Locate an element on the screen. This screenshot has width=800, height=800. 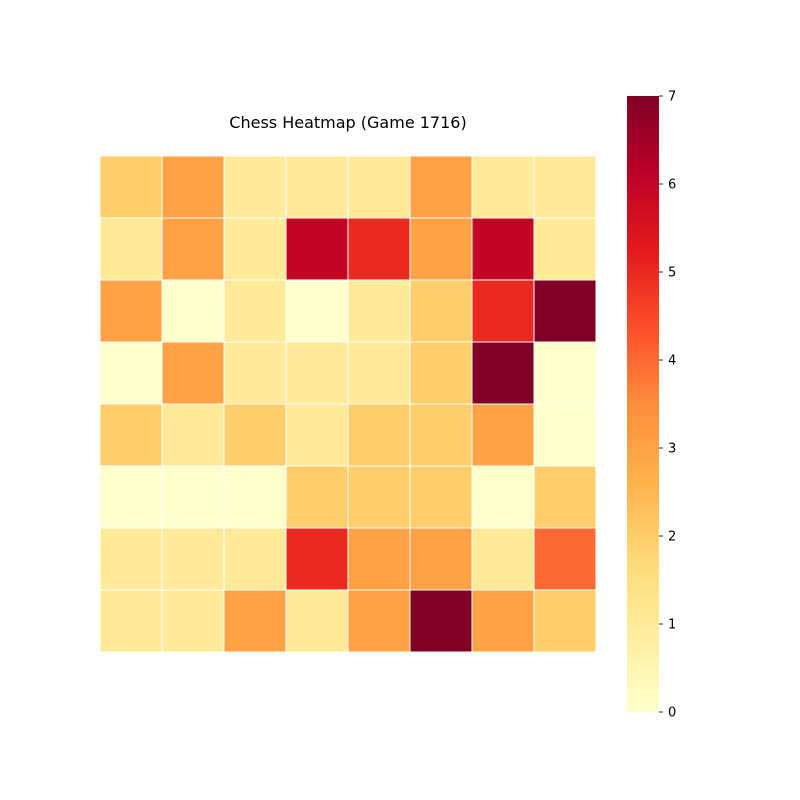
heatmap-cell-r4-c5 is located at coordinates (441, 435).